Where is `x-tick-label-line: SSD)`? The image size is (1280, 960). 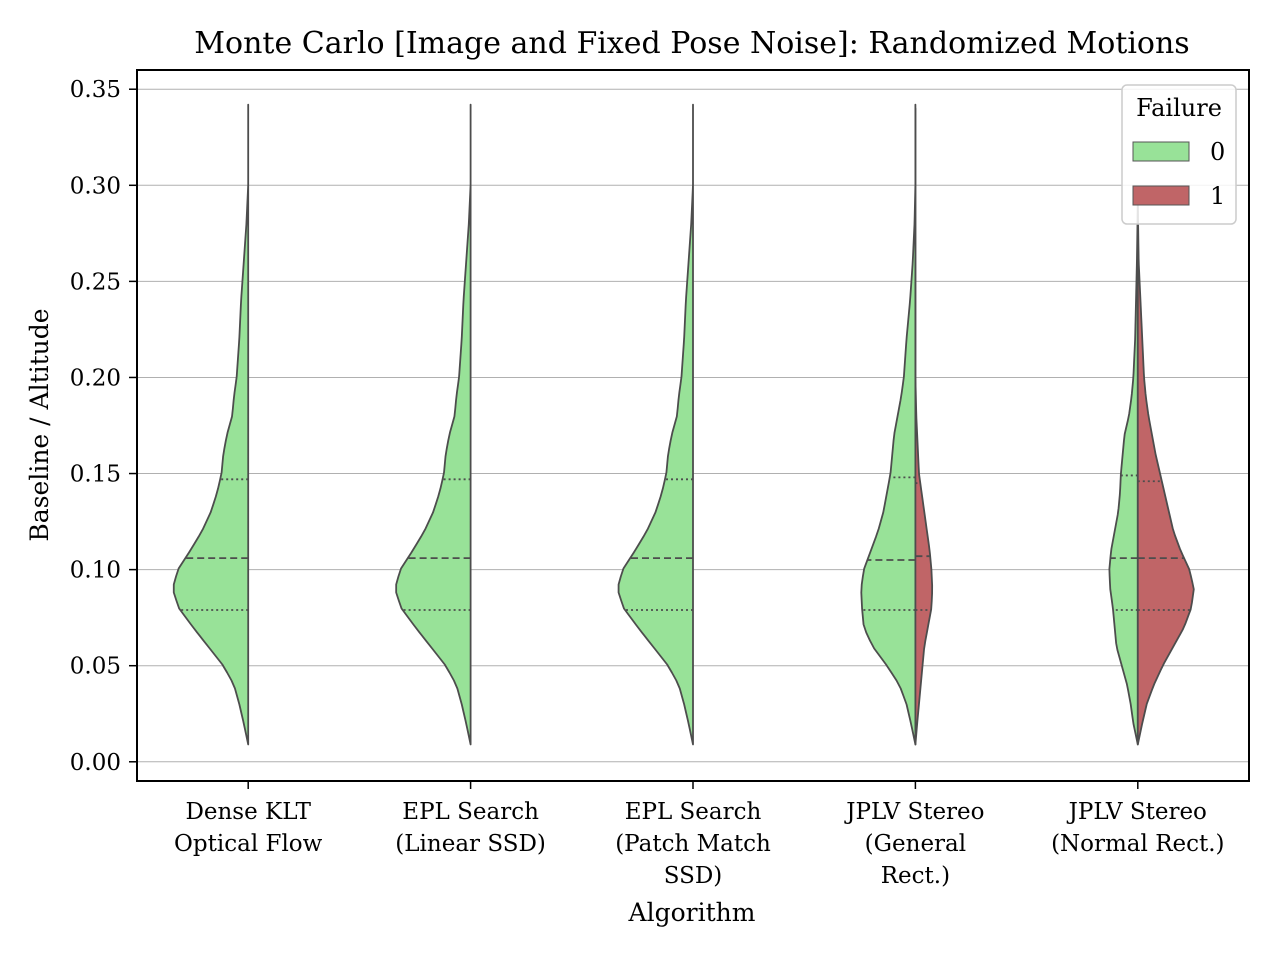
x-tick-label-line: SSD) is located at coordinates (693, 876).